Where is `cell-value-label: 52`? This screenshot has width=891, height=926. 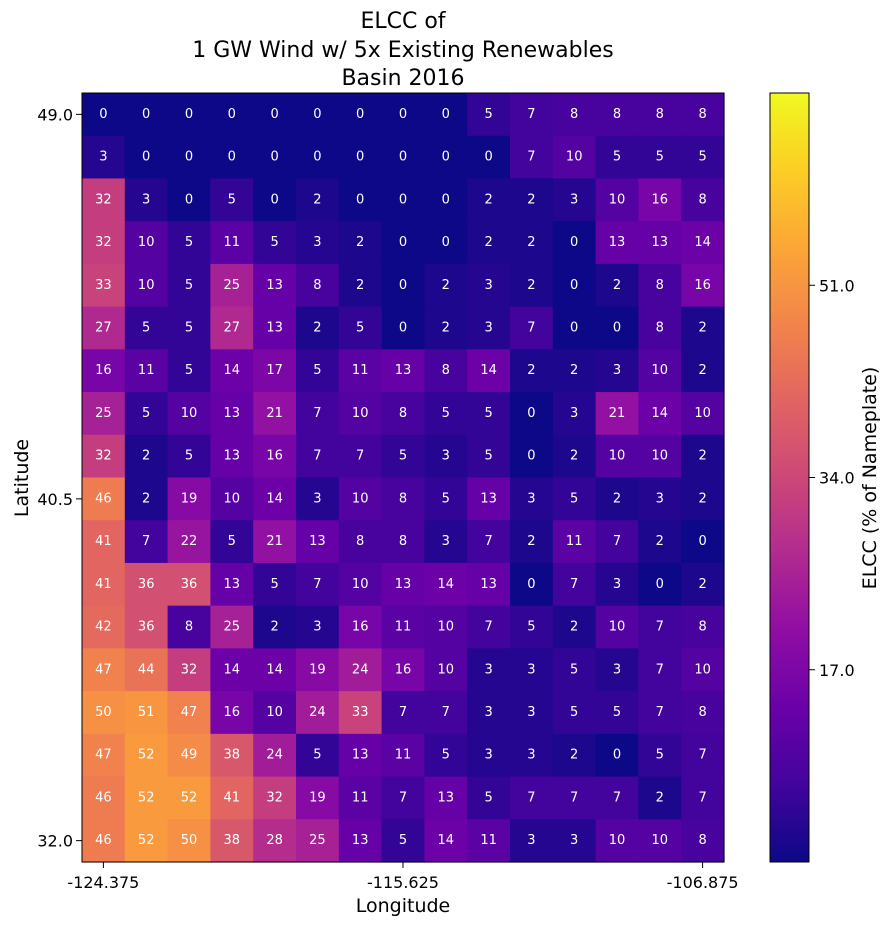
cell-value-label: 52 is located at coordinates (146, 755).